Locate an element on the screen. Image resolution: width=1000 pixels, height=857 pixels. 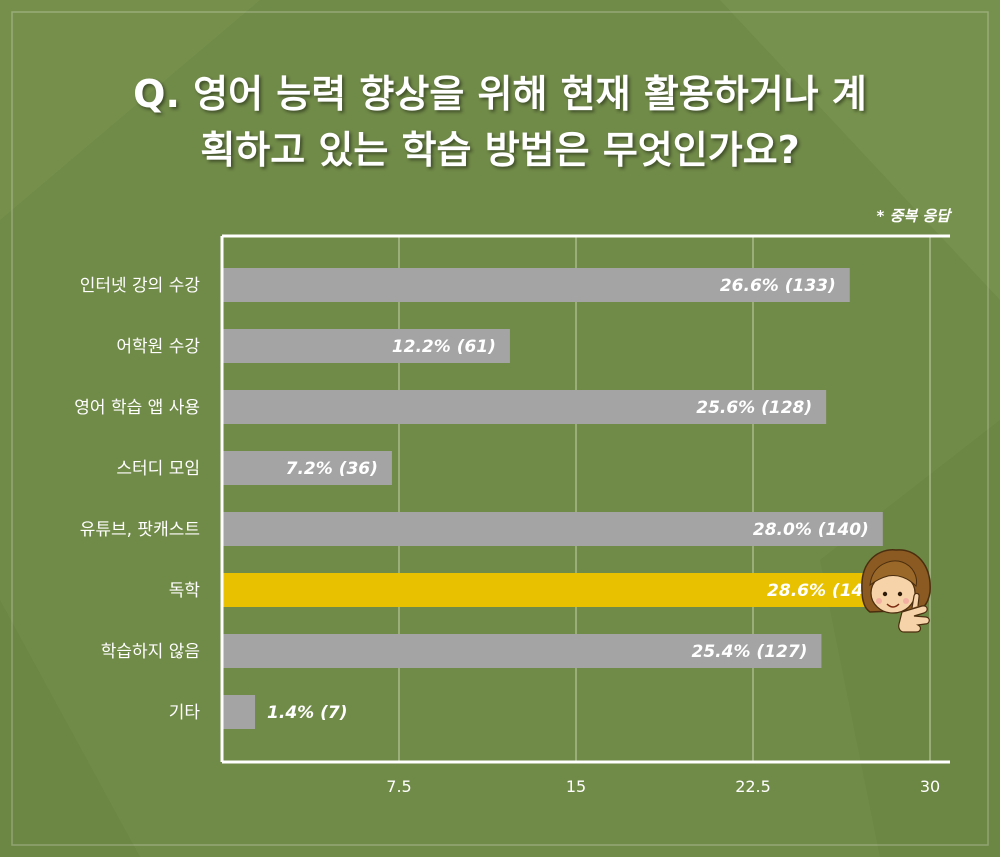
category-label: 기타 is located at coordinates (185, 713).